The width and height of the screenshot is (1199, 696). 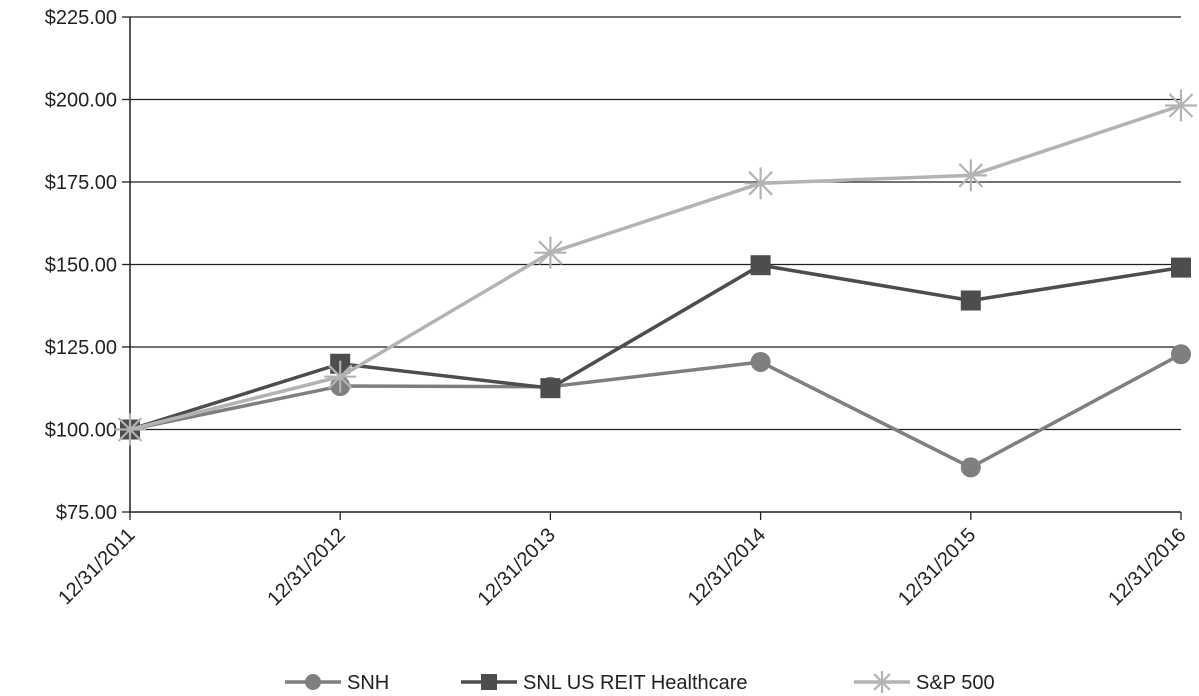 What do you see at coordinates (937, 567) in the screenshot?
I see `x-tick-label: 12/31/2015` at bounding box center [937, 567].